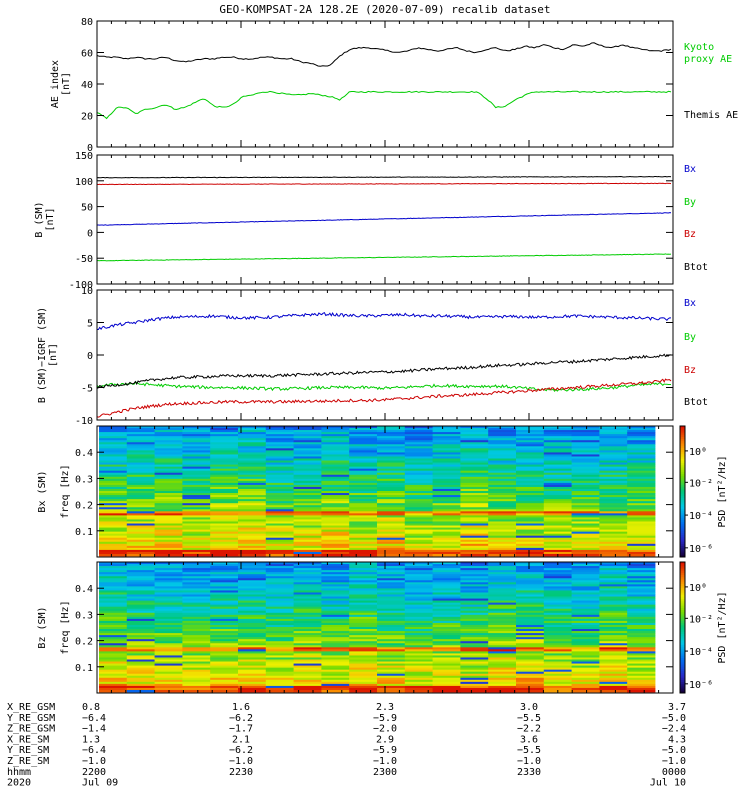 The height and width of the screenshot is (800, 750). I want to click on bsm-series-by, so click(384, 257).